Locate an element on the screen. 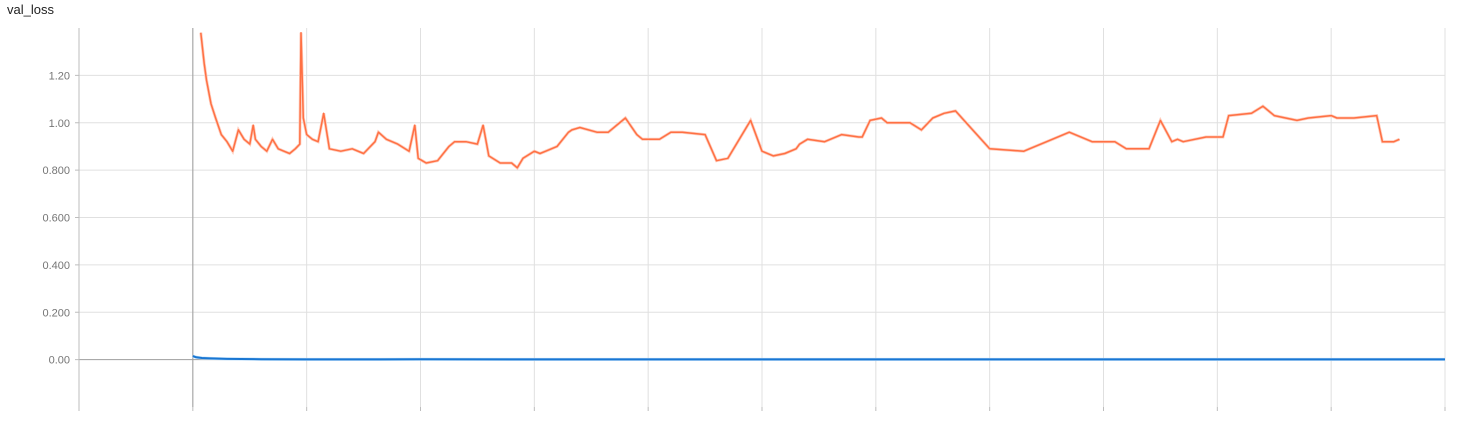 The width and height of the screenshot is (1457, 426). y-tick-label: 1.20 is located at coordinates (59, 76).